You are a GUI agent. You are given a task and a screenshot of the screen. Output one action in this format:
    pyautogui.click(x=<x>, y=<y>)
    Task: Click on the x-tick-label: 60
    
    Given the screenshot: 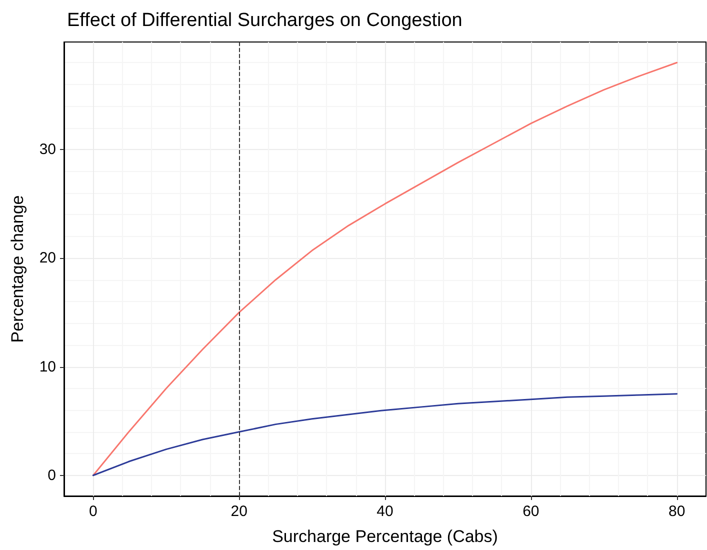 What is the action you would take?
    pyautogui.click(x=531, y=511)
    